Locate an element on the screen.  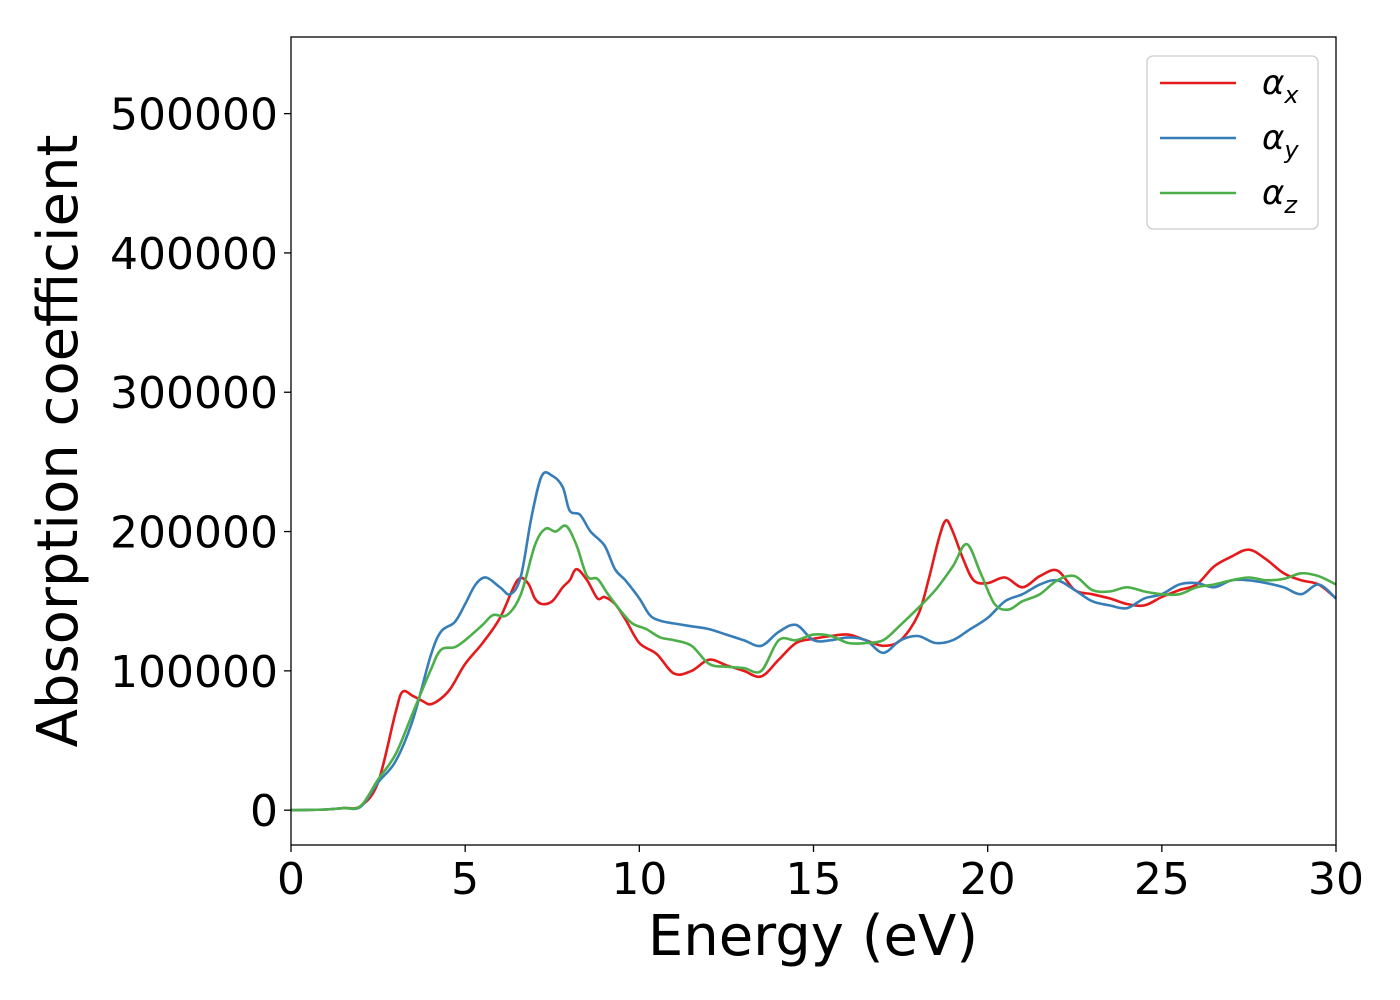
x-axis-label: Energy (eV) is located at coordinates (813, 936).